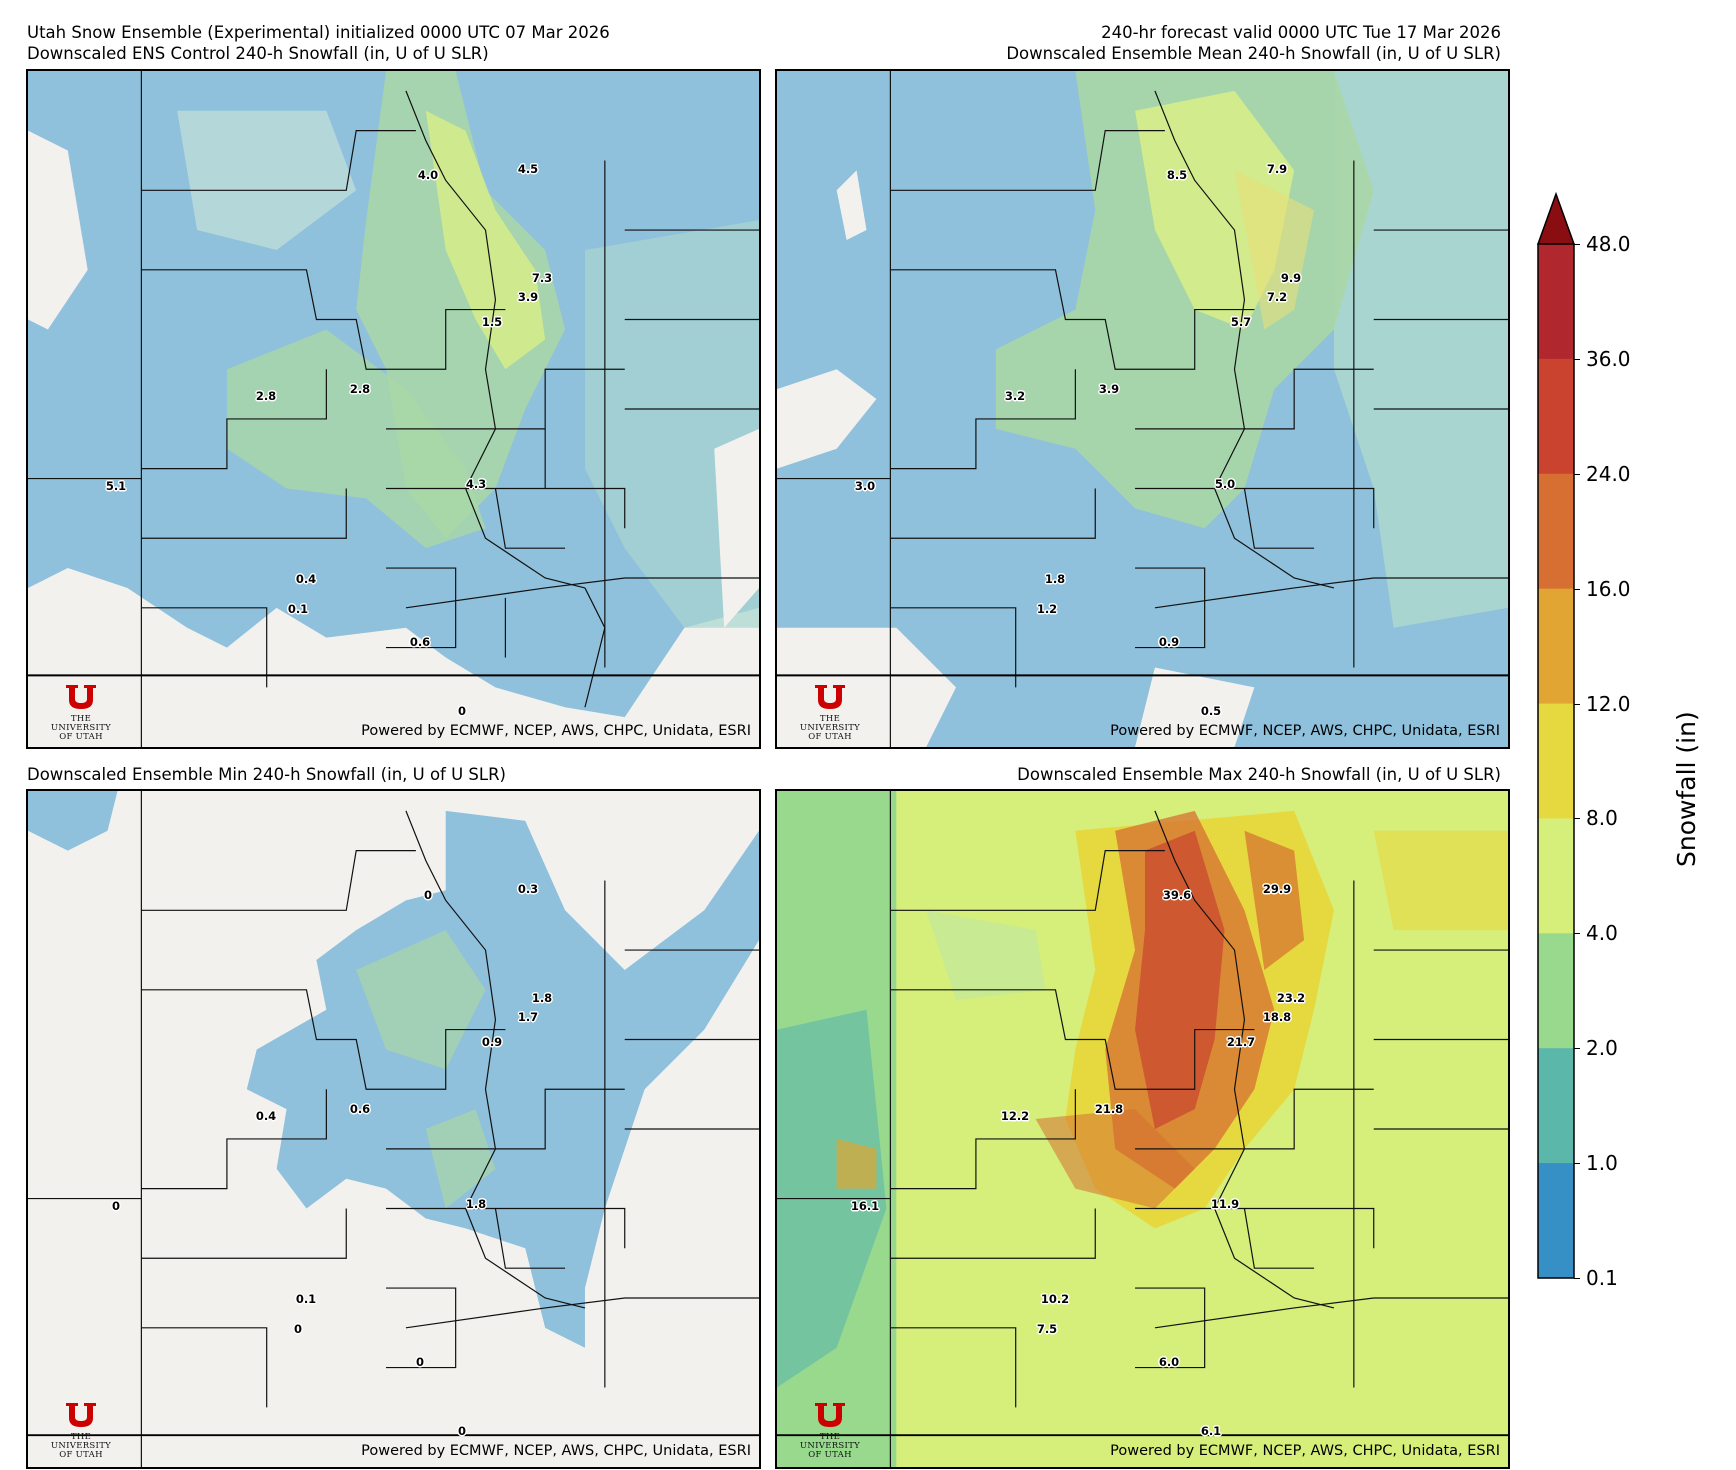  Describe the element at coordinates (476, 484) in the screenshot. I see `value-label: 4.3` at that location.